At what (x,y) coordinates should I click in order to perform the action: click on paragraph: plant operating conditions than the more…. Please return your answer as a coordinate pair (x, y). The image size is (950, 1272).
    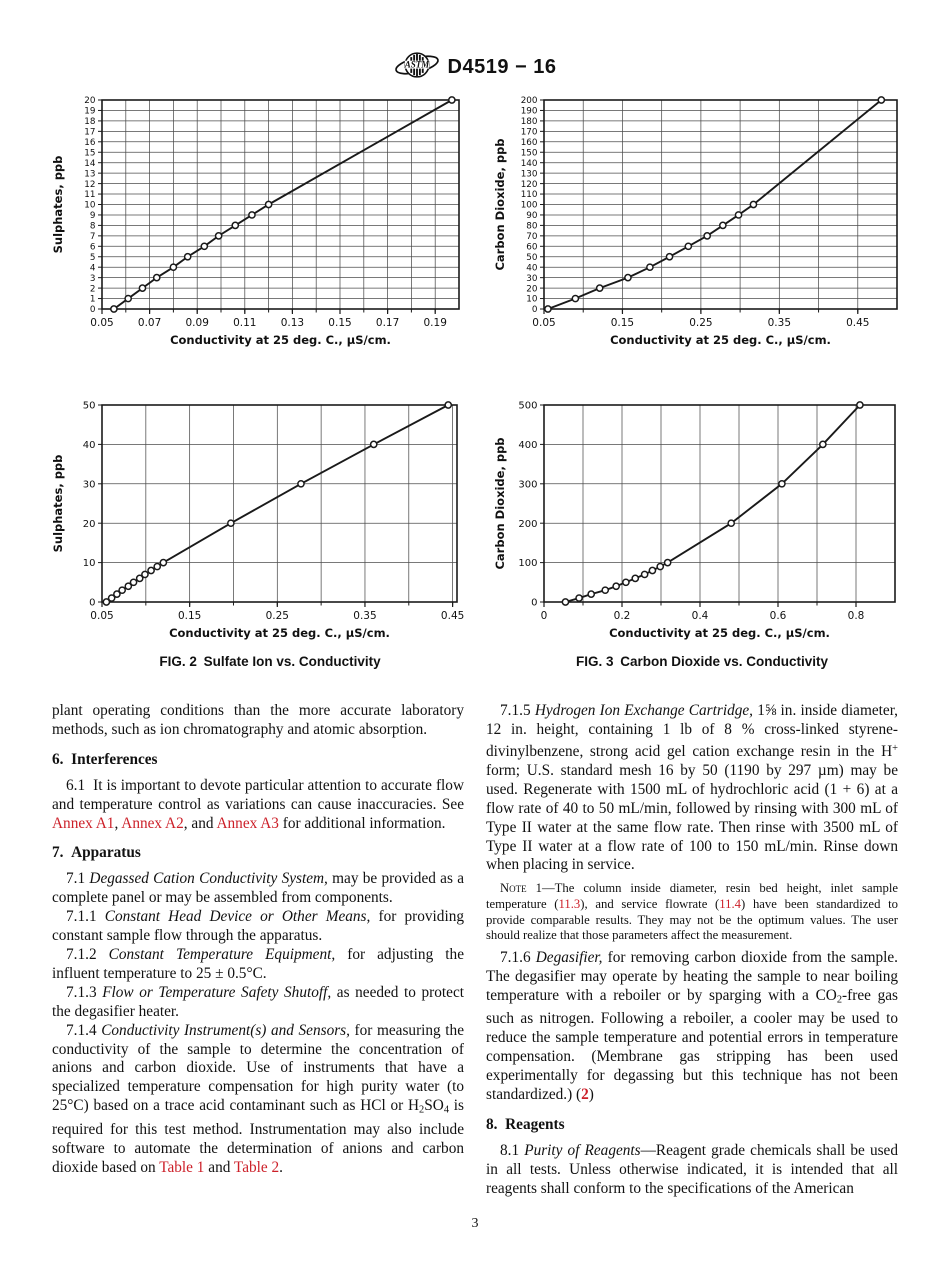
    Looking at the image, I should click on (258, 721).